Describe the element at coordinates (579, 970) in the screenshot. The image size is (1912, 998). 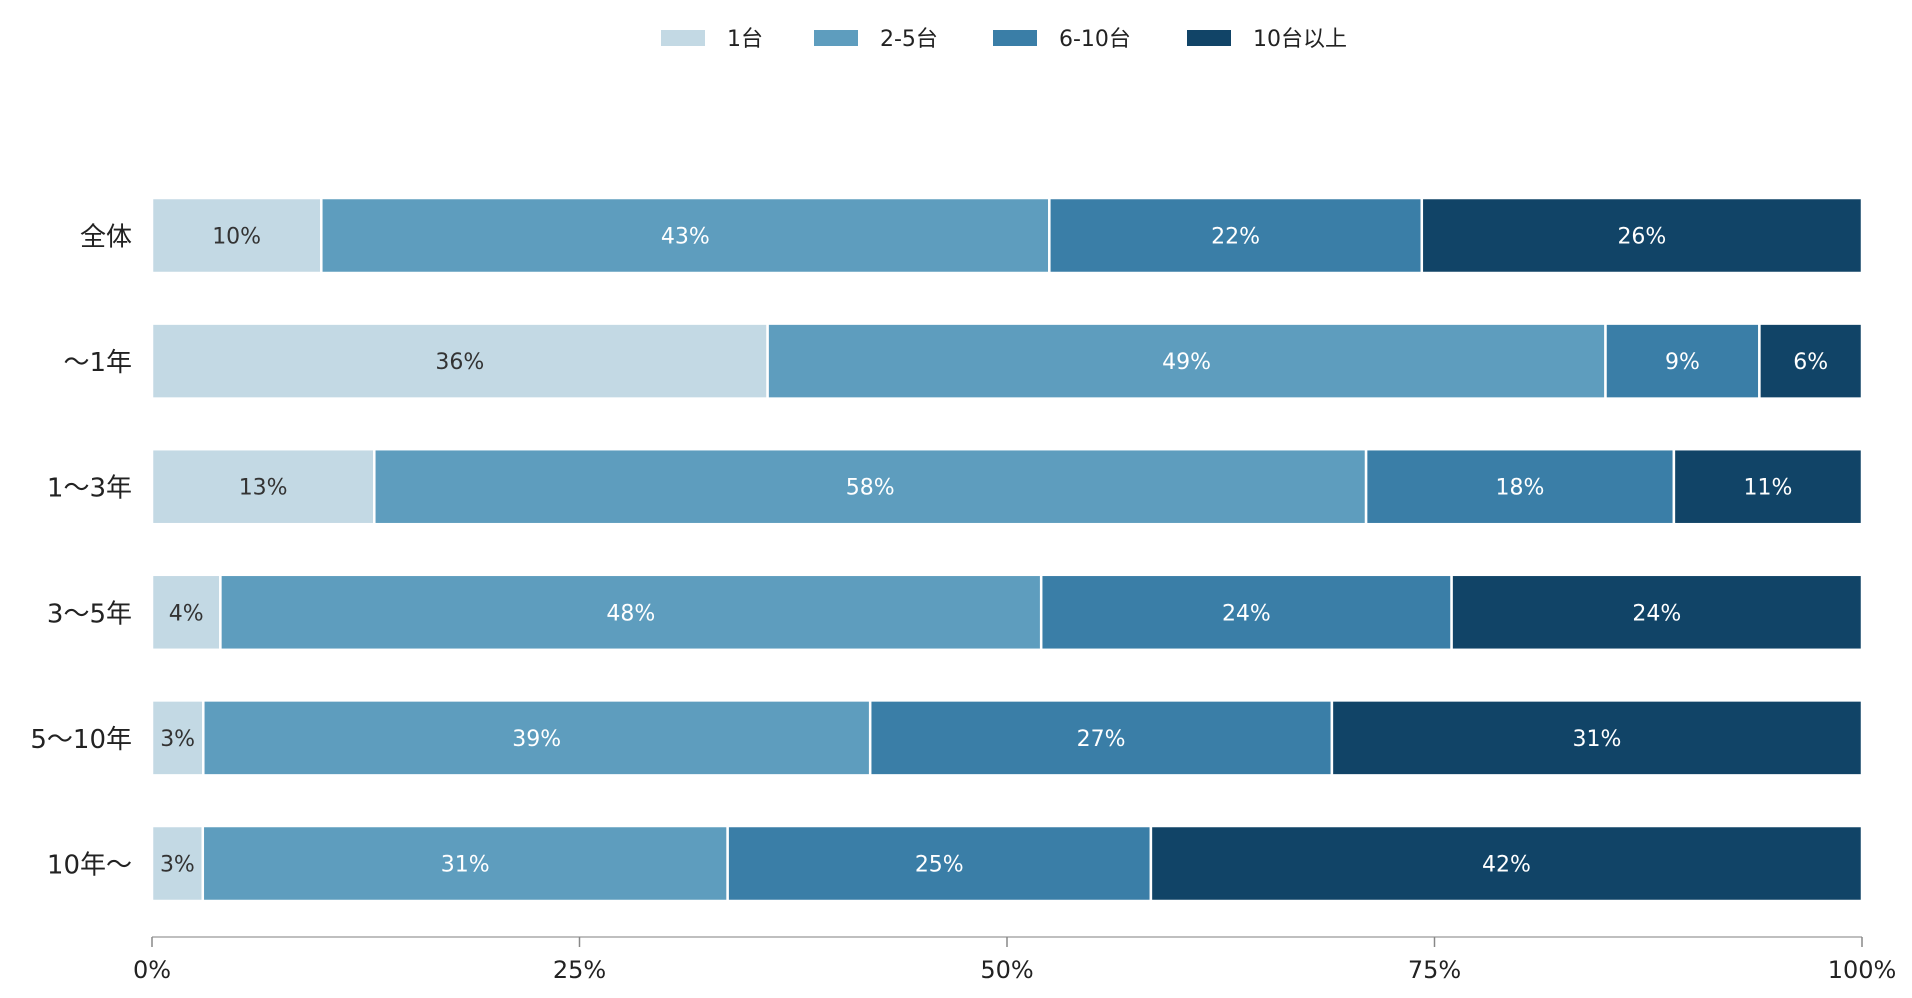
I see `x-tick-label: 25%` at that location.